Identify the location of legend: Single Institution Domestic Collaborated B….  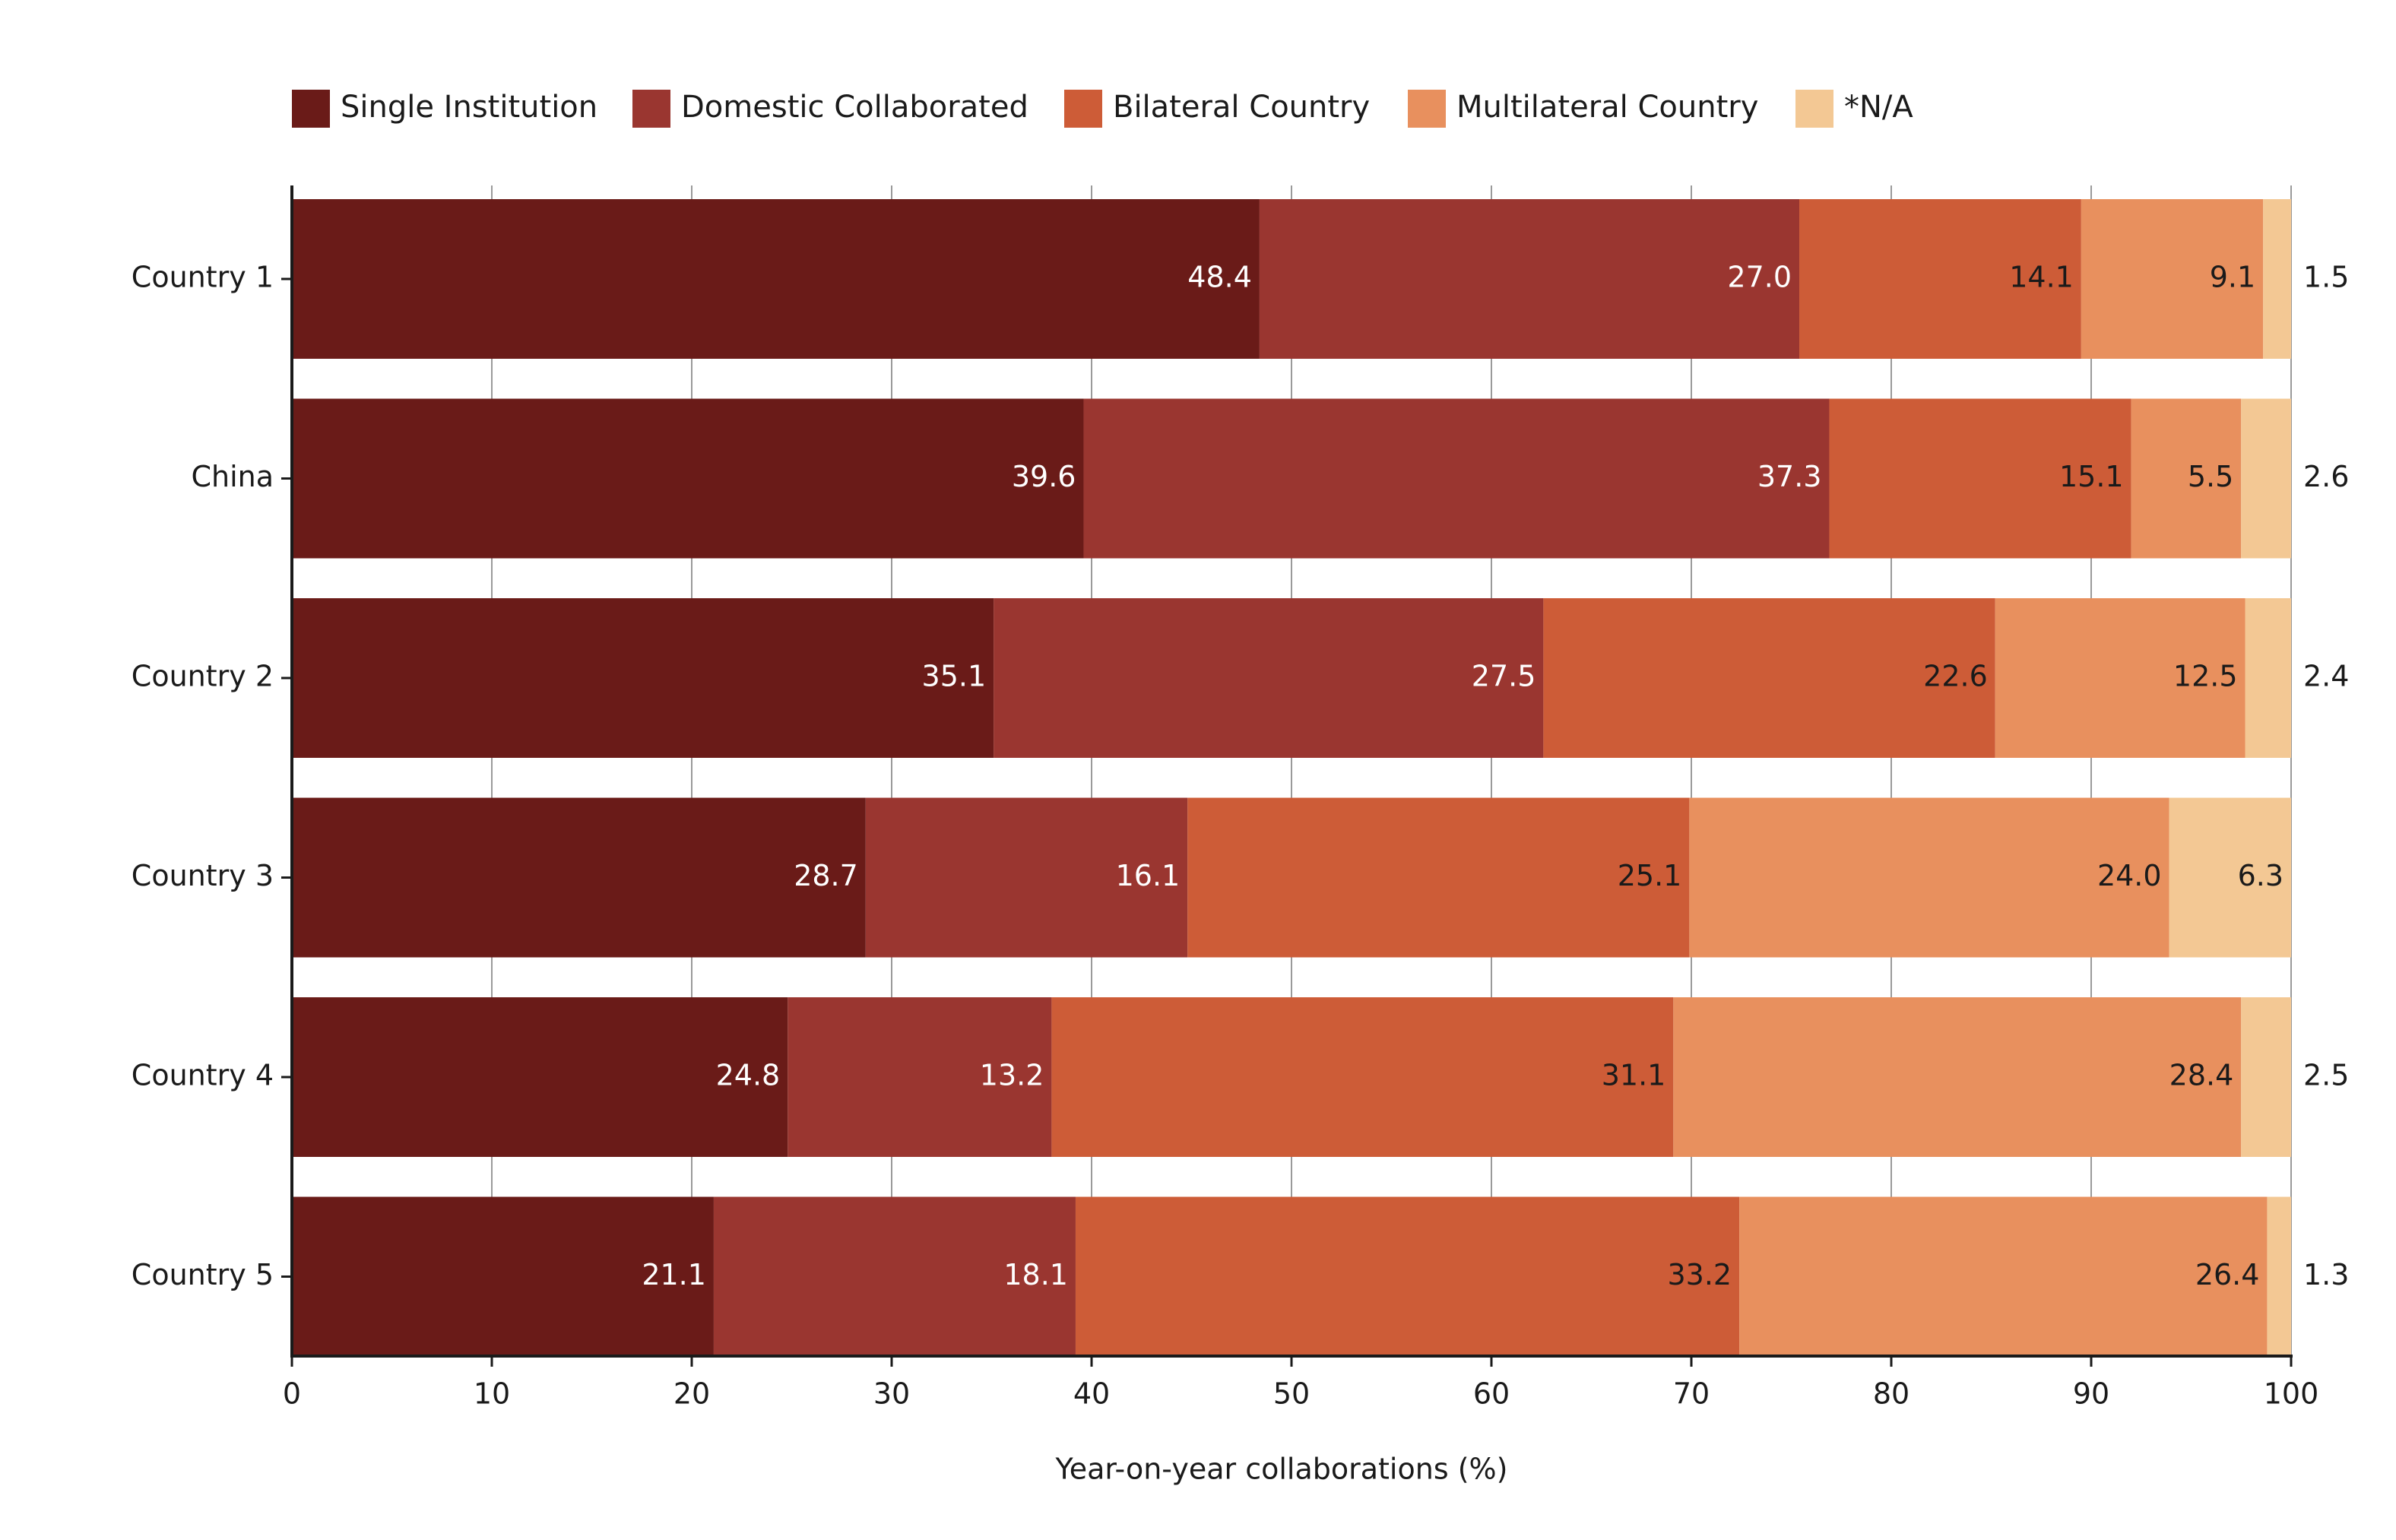
(1102, 109).